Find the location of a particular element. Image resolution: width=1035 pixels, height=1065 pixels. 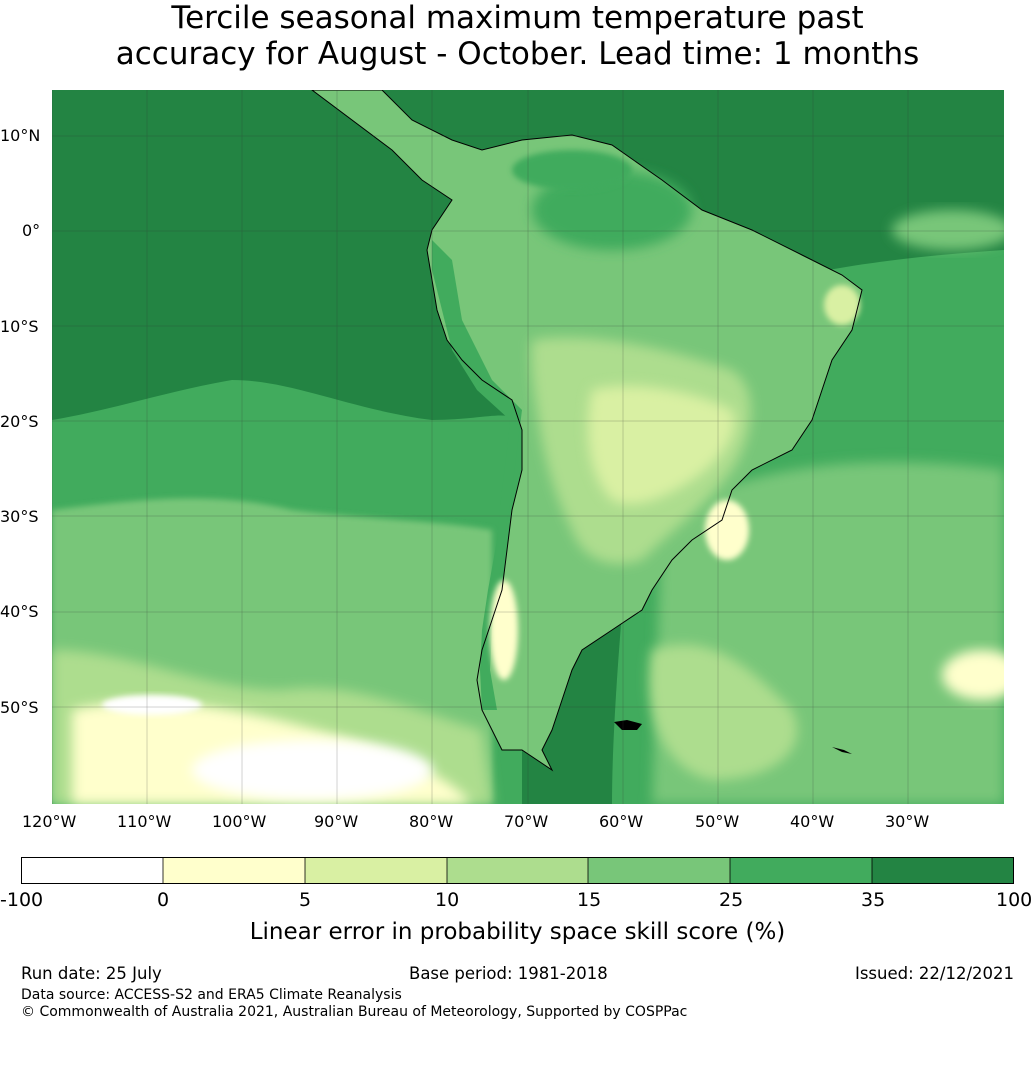

lat-label-40s: 40°S is located at coordinates (19, 611).